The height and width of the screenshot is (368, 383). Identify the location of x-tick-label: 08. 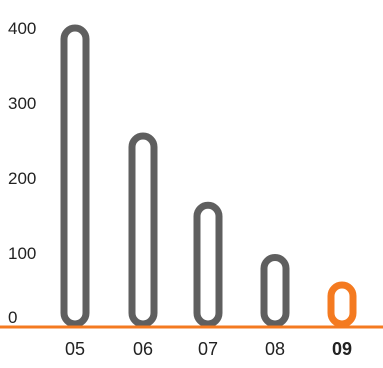
(275, 349).